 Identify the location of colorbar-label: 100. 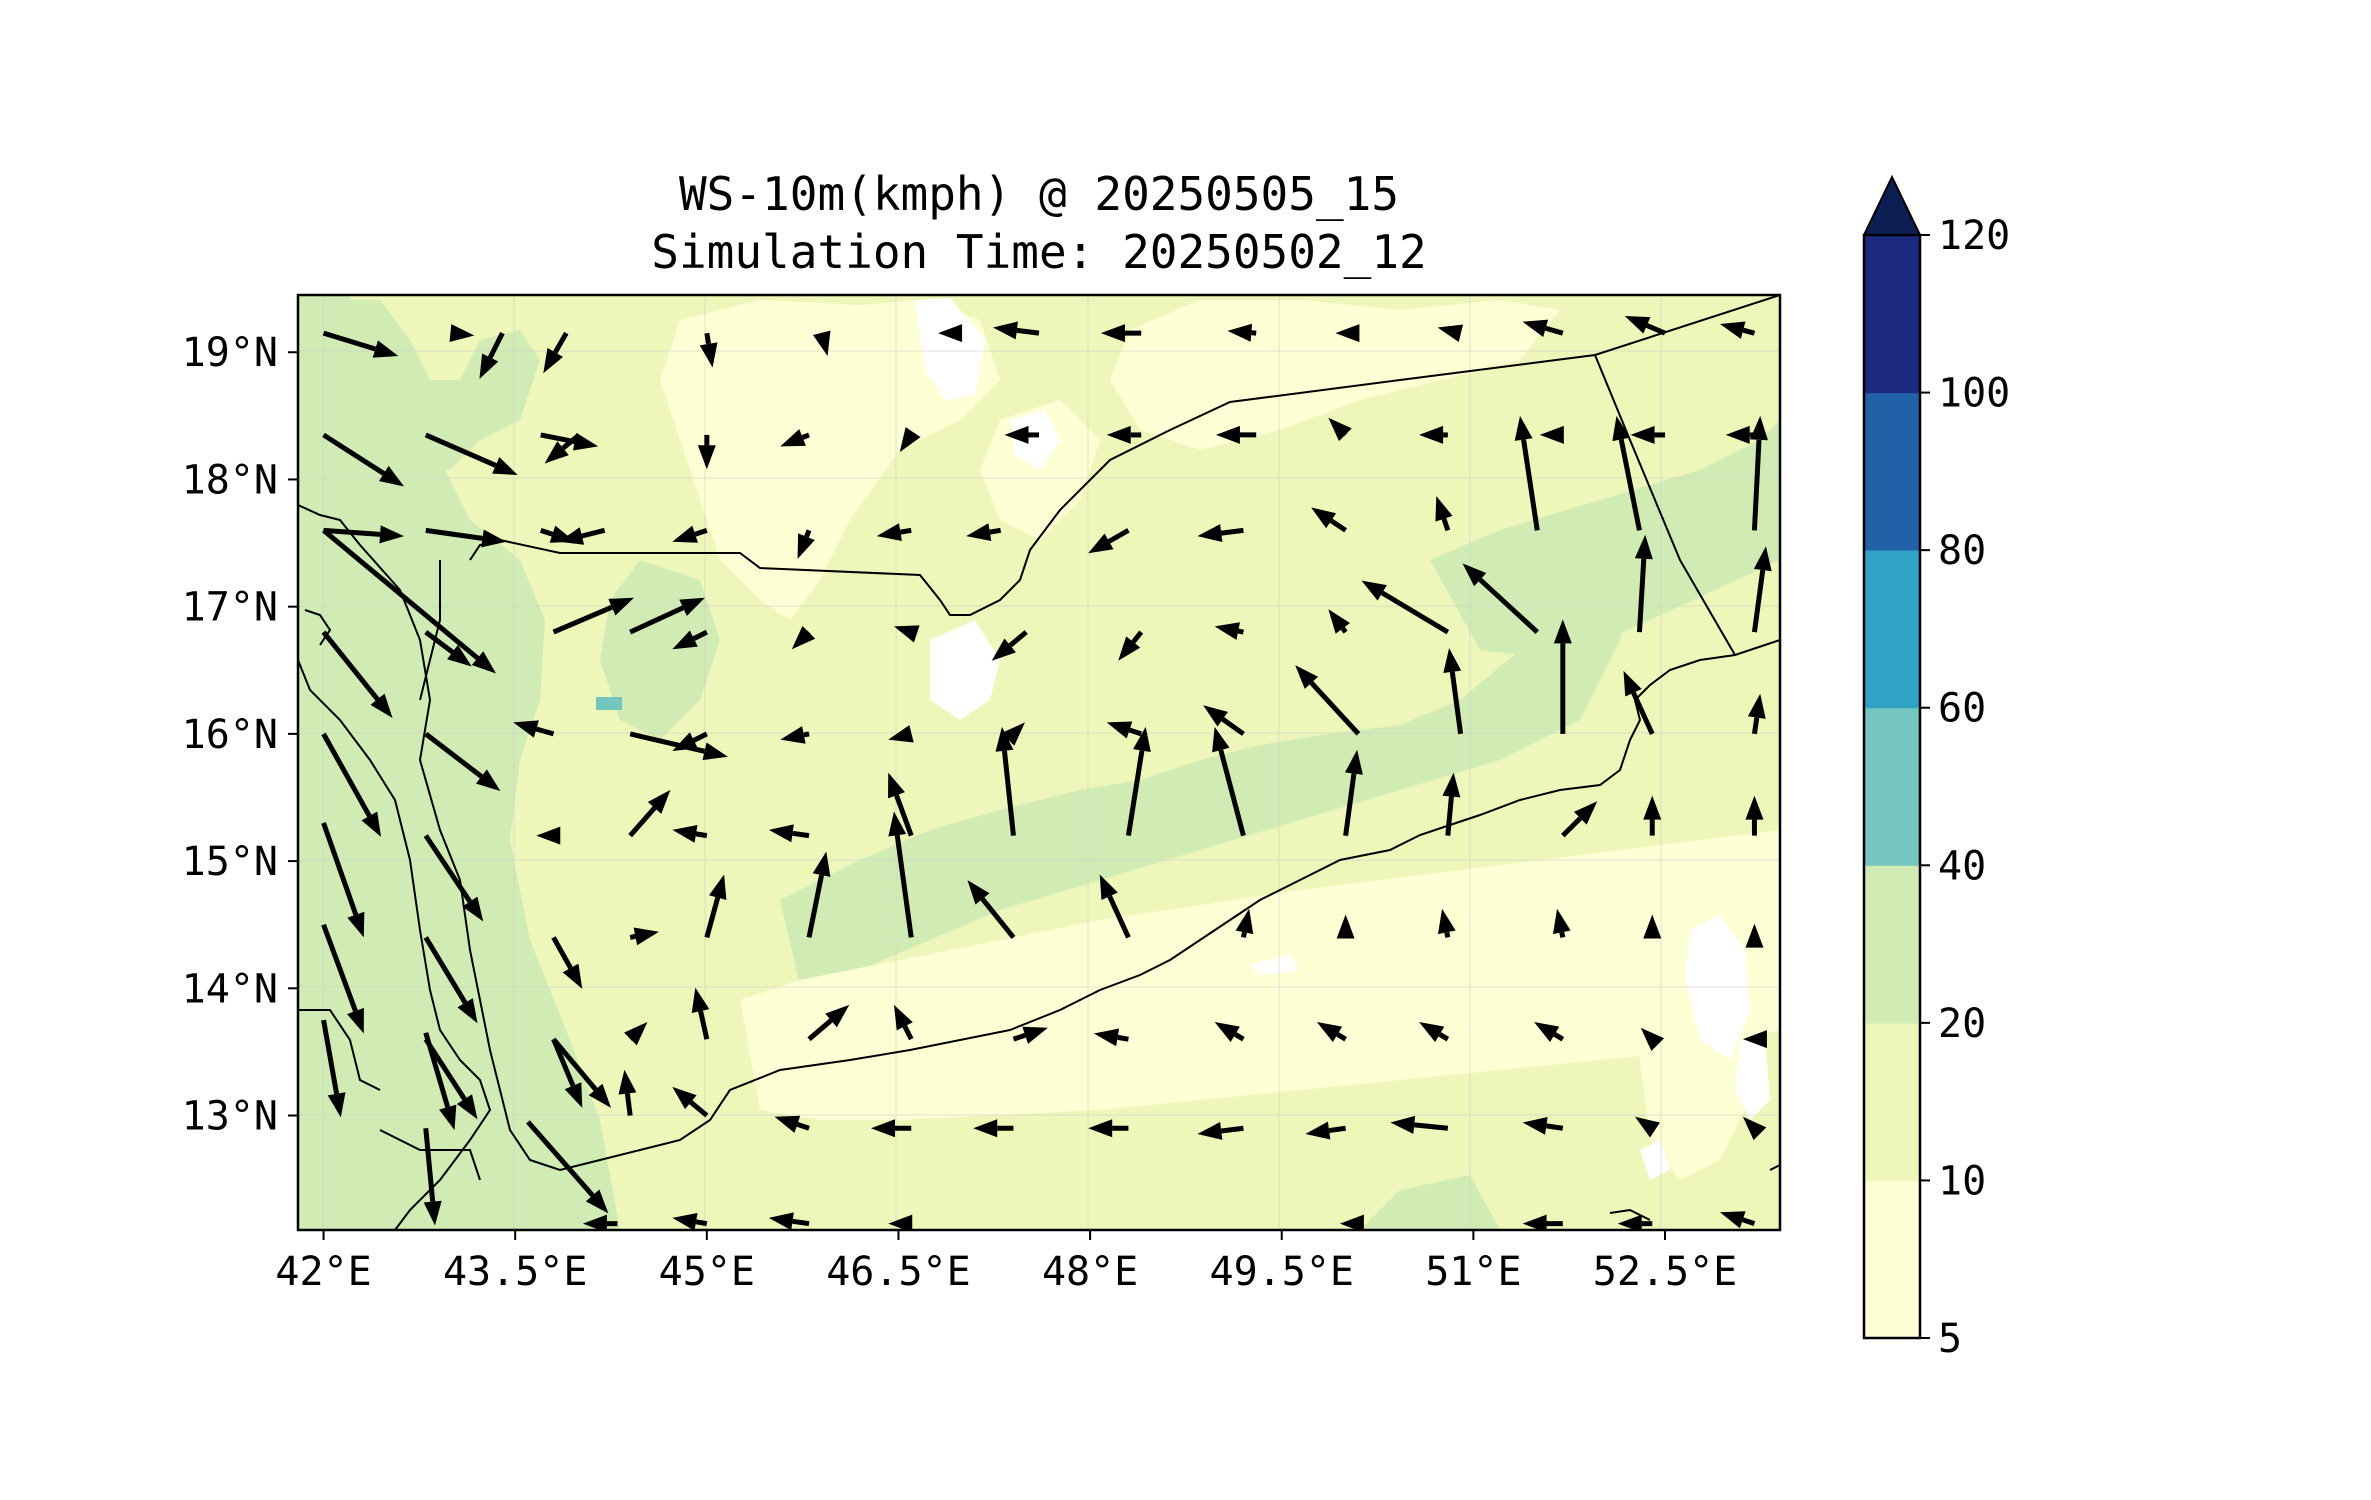
(1974, 394).